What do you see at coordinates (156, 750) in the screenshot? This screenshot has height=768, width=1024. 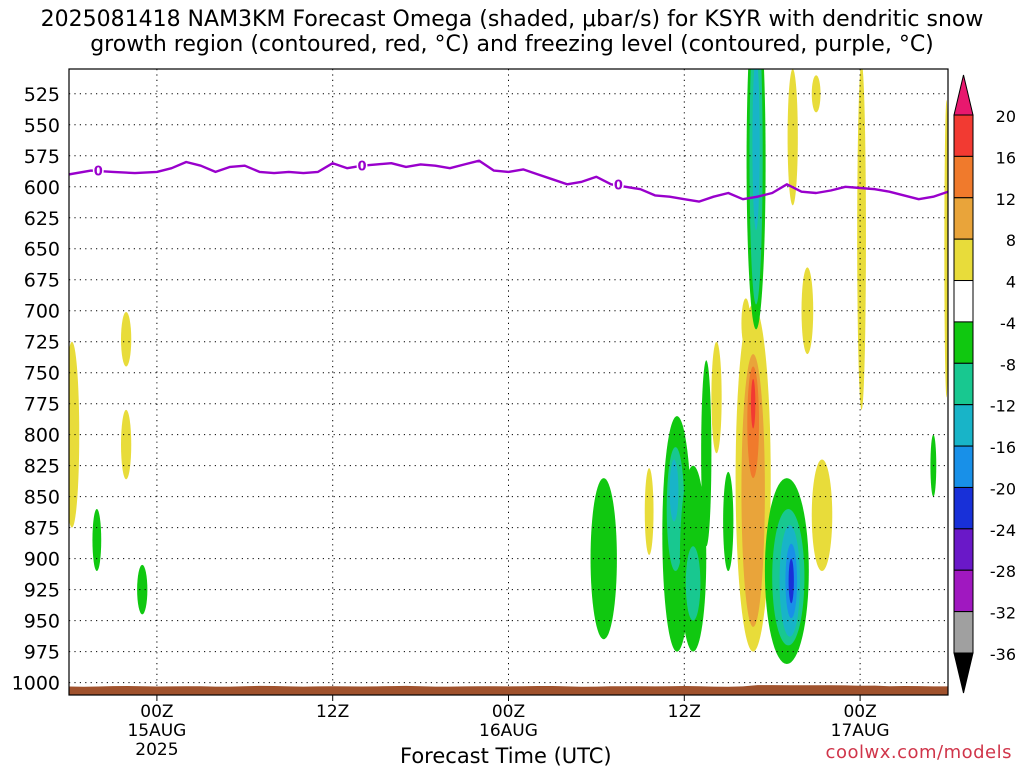 I see `x-tick-year-label: 2025` at bounding box center [156, 750].